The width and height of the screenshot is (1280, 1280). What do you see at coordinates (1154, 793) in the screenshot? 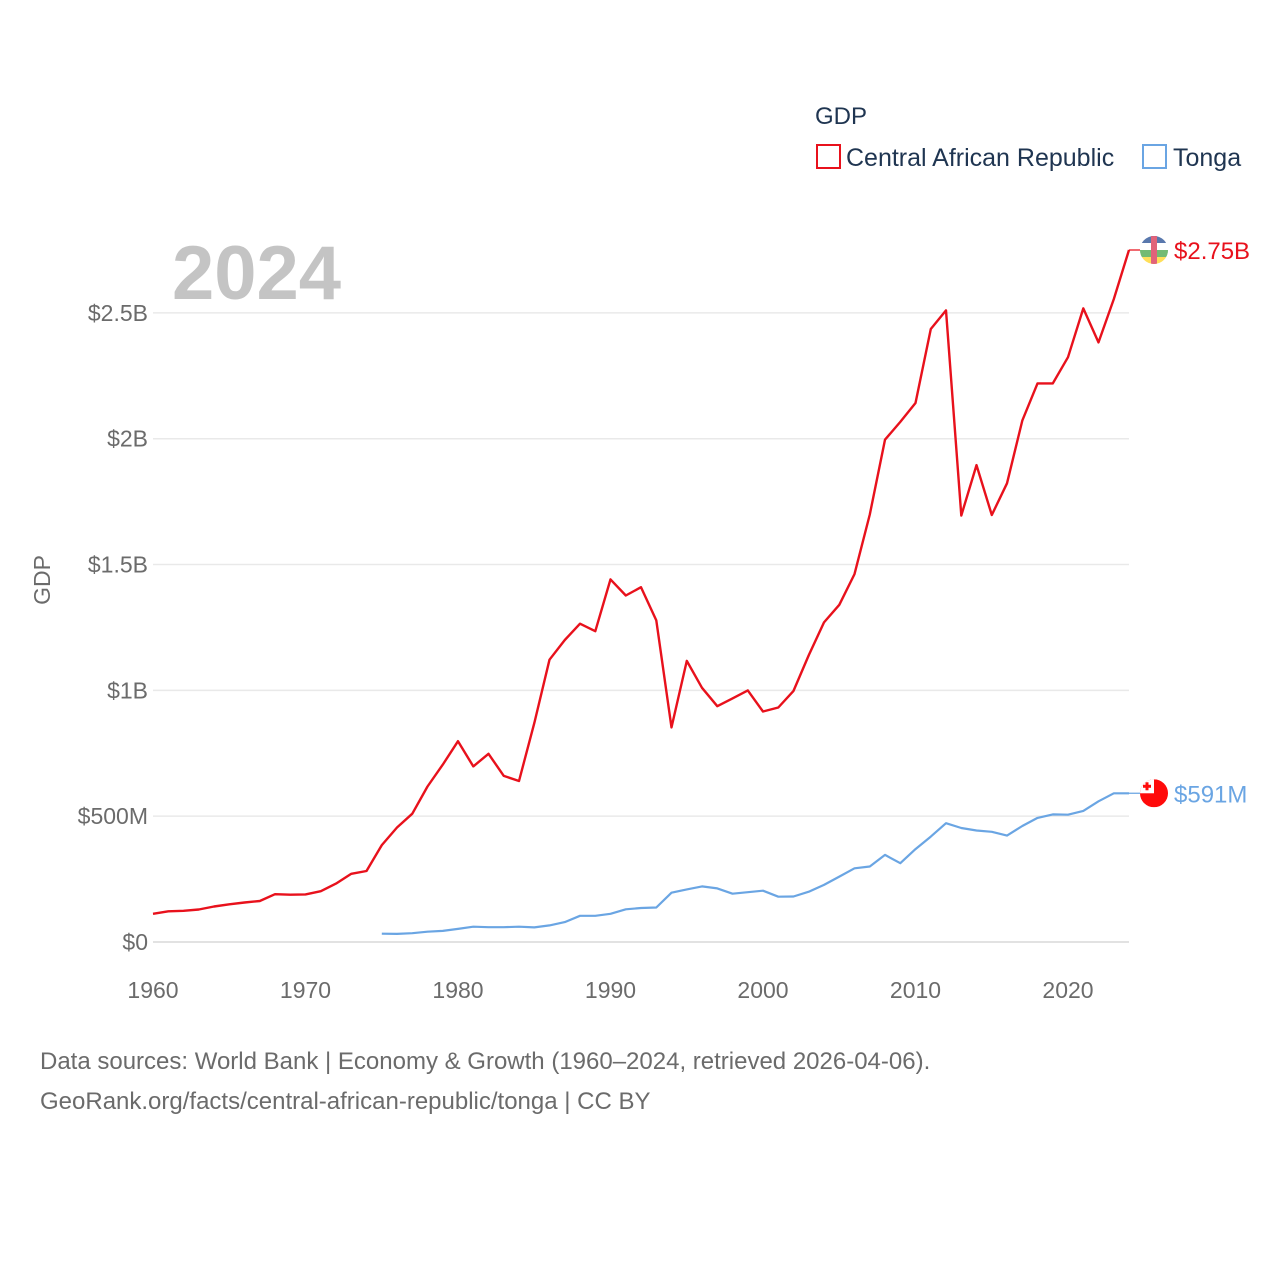
I see `tonga-flag-icon` at bounding box center [1154, 793].